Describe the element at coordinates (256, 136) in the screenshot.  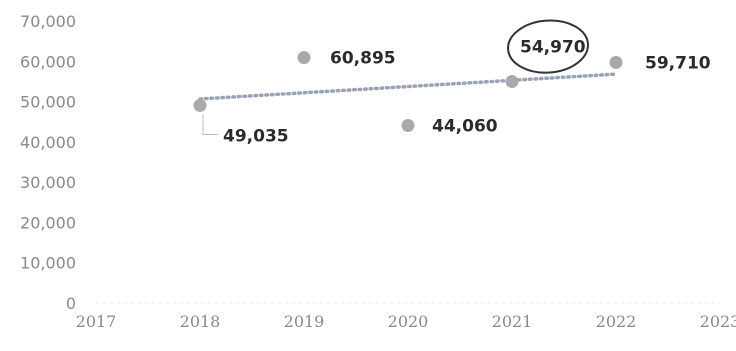
I see `data-label: 49,035` at that location.